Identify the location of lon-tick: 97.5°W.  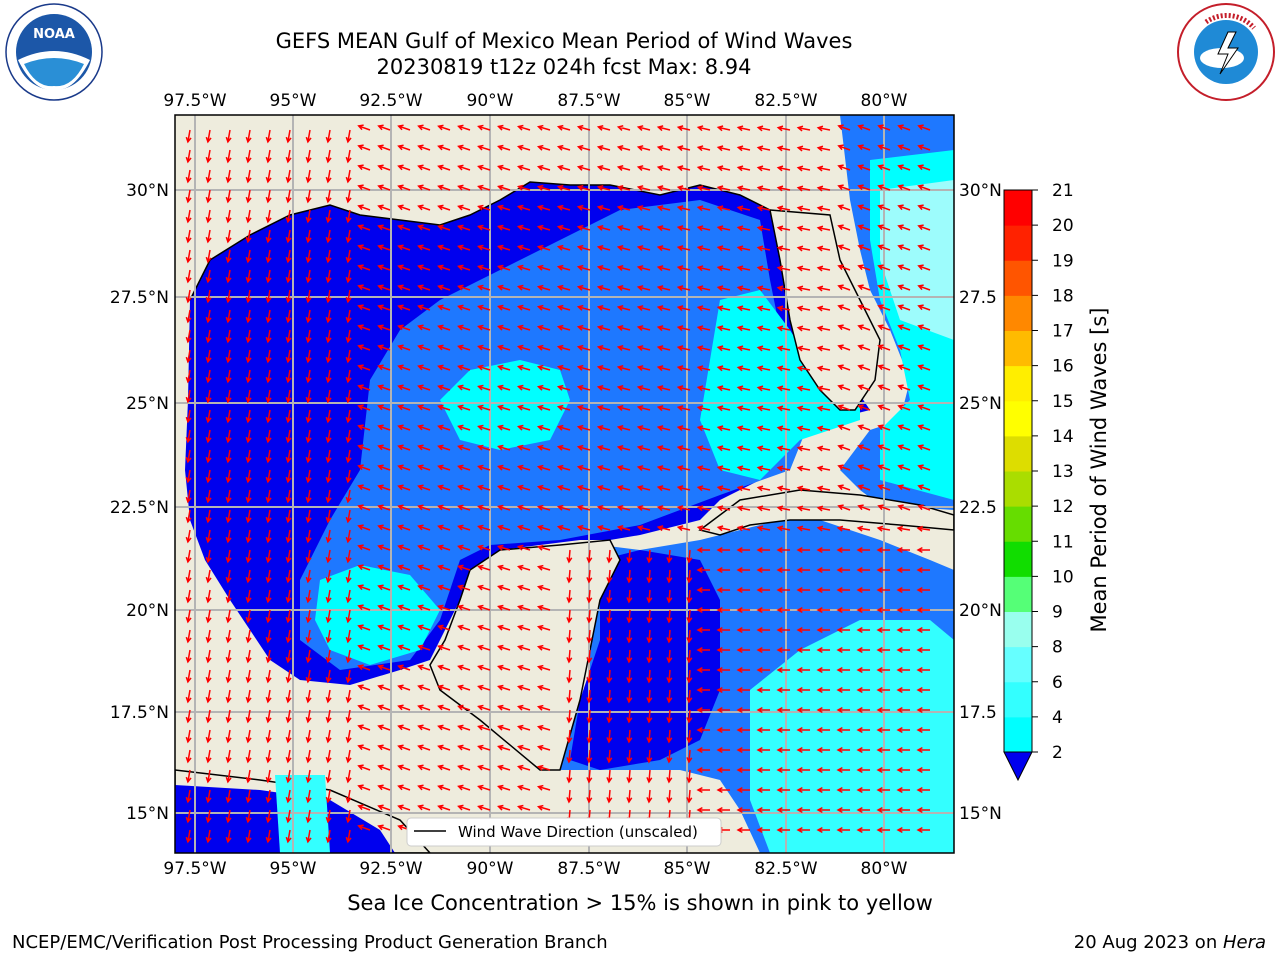
(194, 101).